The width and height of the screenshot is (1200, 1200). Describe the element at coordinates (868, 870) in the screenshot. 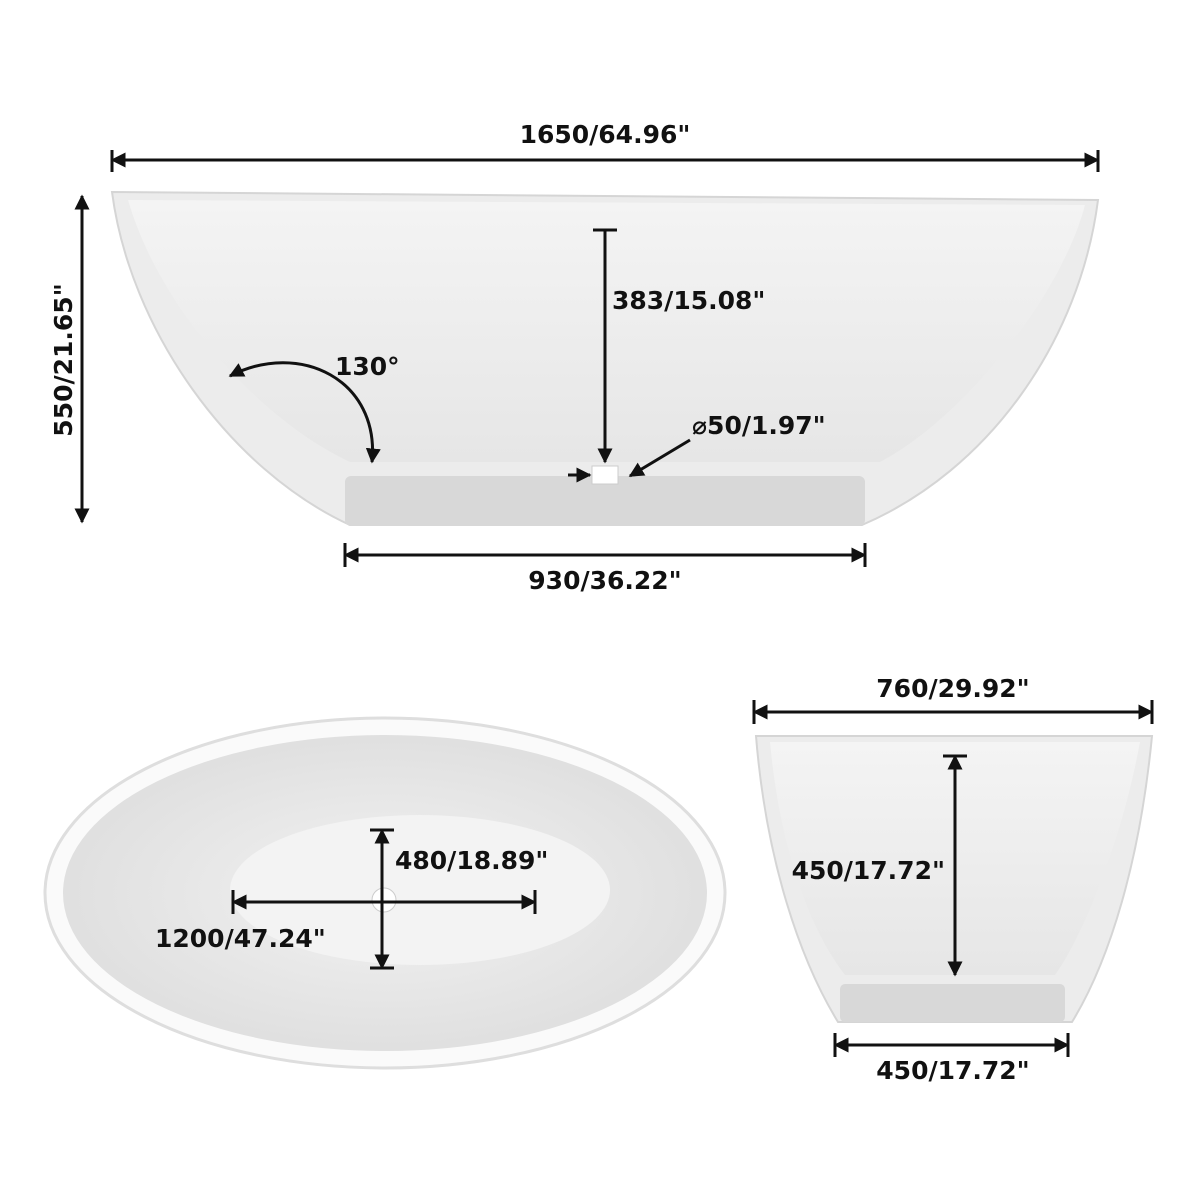

I see `inner-depth: 450/17.72"` at that location.